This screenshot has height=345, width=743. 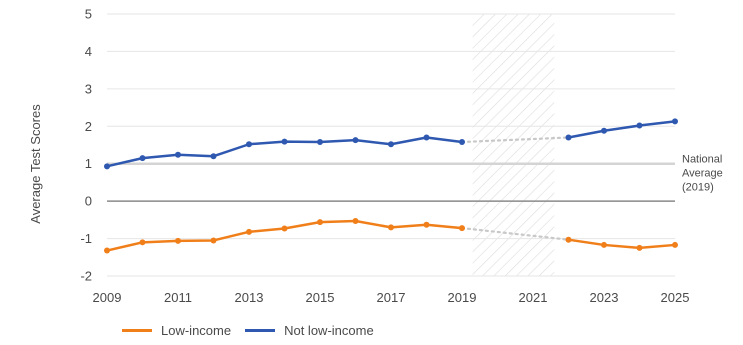 I want to click on y-tick-label: 3, so click(x=88, y=88).